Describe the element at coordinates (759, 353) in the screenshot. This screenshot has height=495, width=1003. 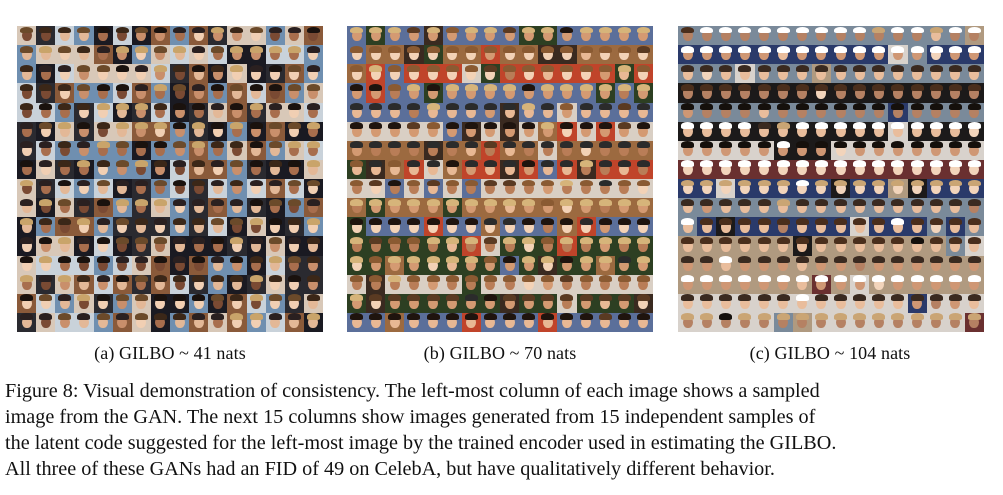
I see `subcaption-label: (c)` at that location.